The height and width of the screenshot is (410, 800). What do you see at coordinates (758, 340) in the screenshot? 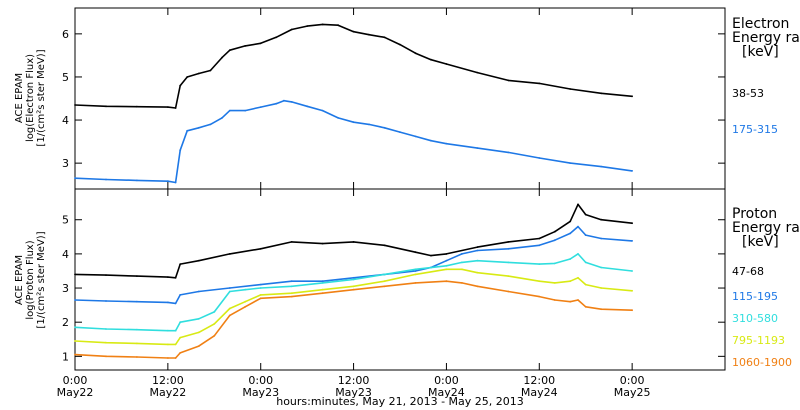
I see `proton-legend-entry: 795-1193` at bounding box center [758, 340].